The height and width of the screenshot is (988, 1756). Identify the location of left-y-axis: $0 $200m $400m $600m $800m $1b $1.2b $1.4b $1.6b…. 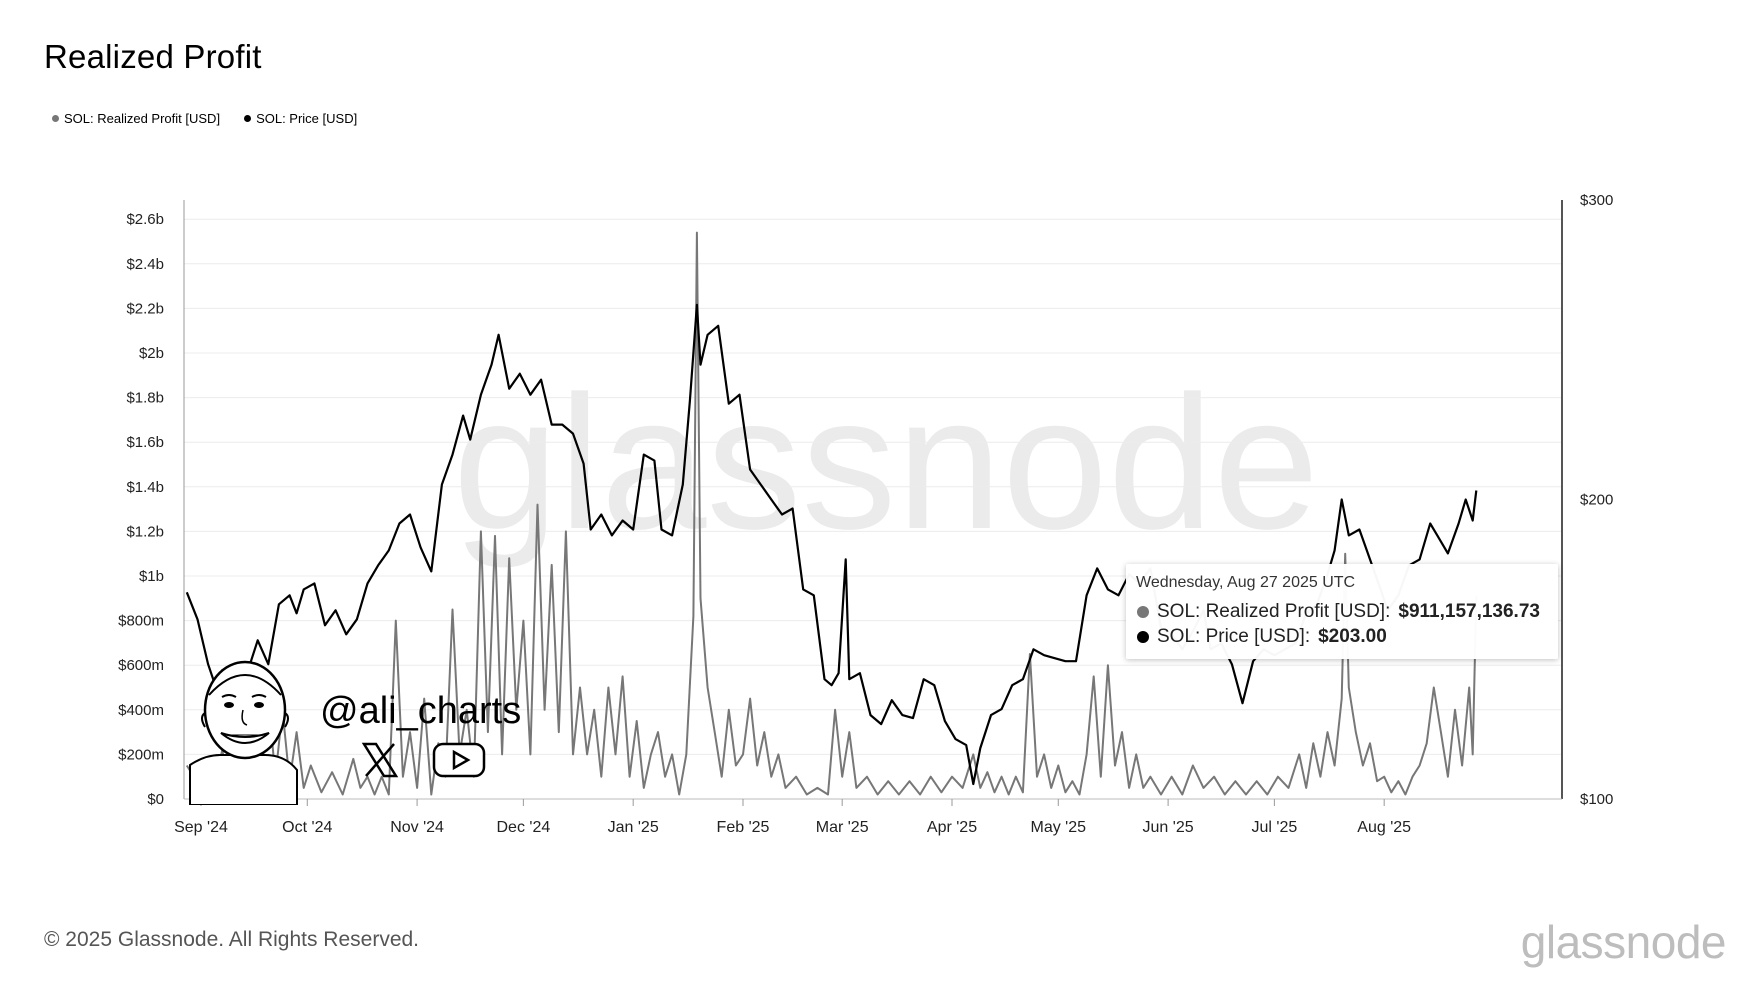
(151, 504).